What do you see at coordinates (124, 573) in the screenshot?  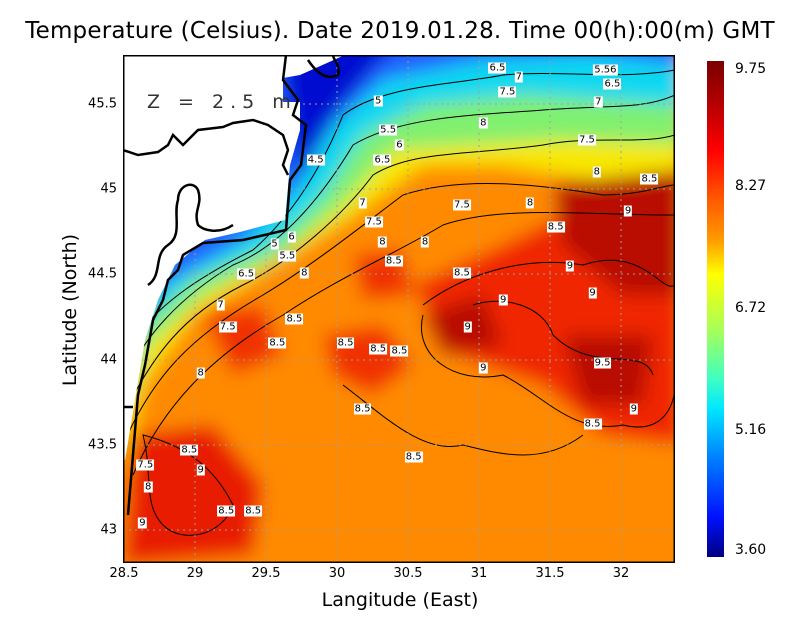 I see `x-tick-label: 28.5` at bounding box center [124, 573].